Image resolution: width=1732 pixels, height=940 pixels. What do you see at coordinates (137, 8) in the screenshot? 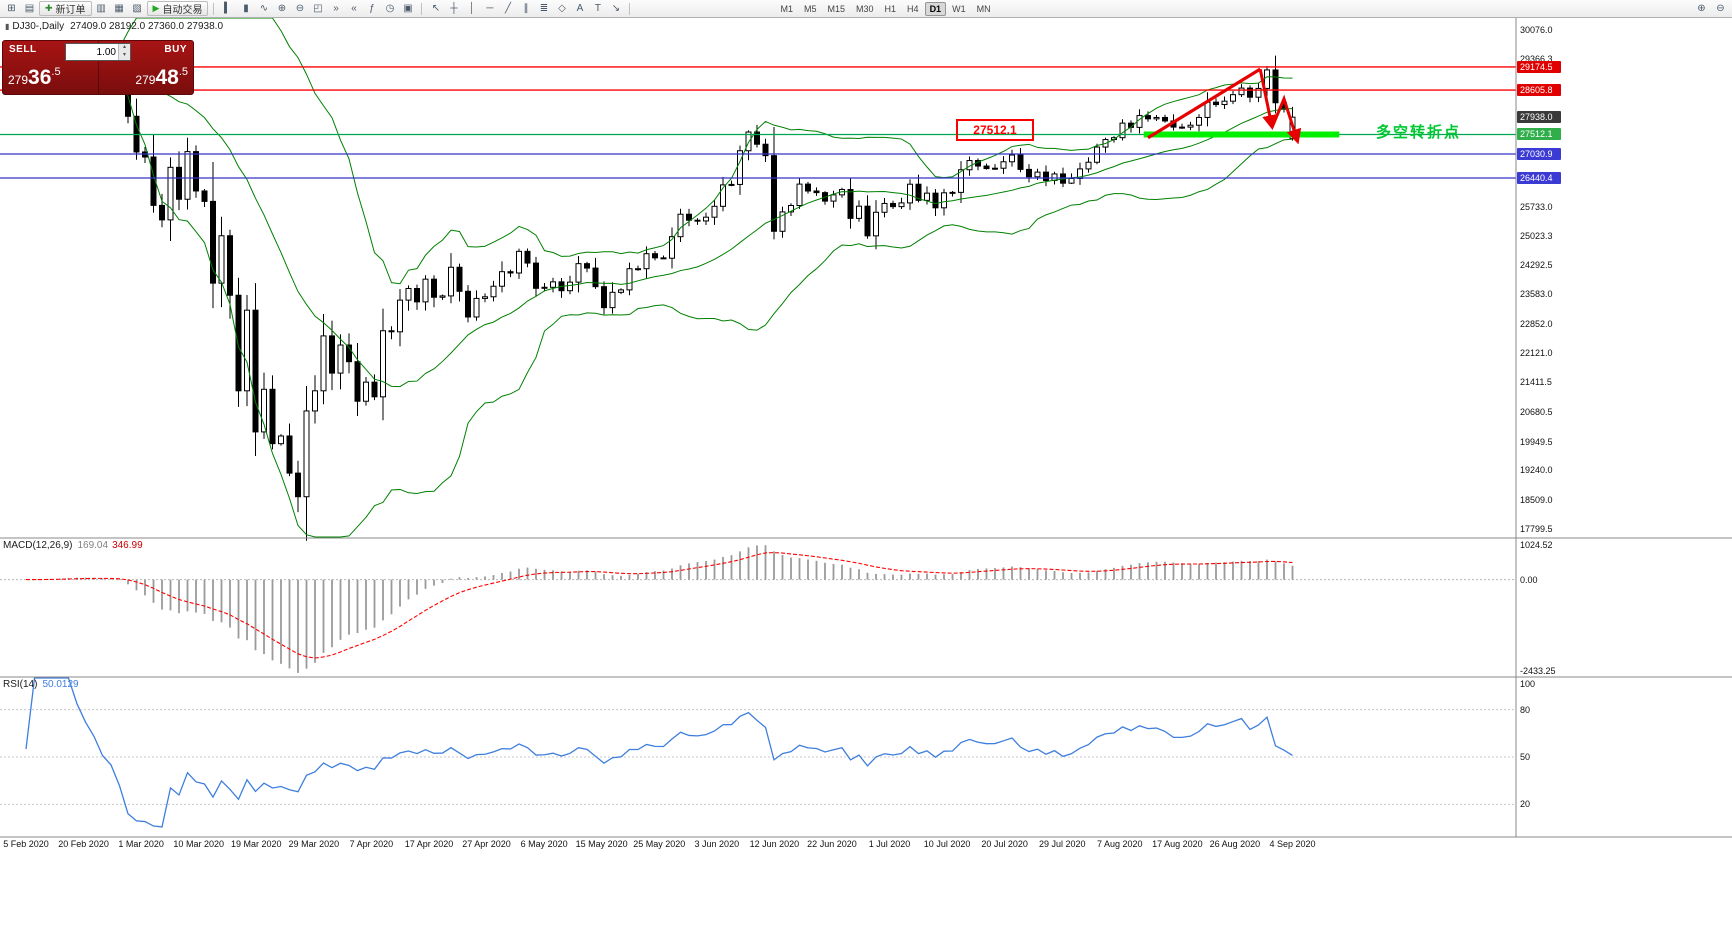
I see `navigator-icon: ▧` at bounding box center [137, 8].